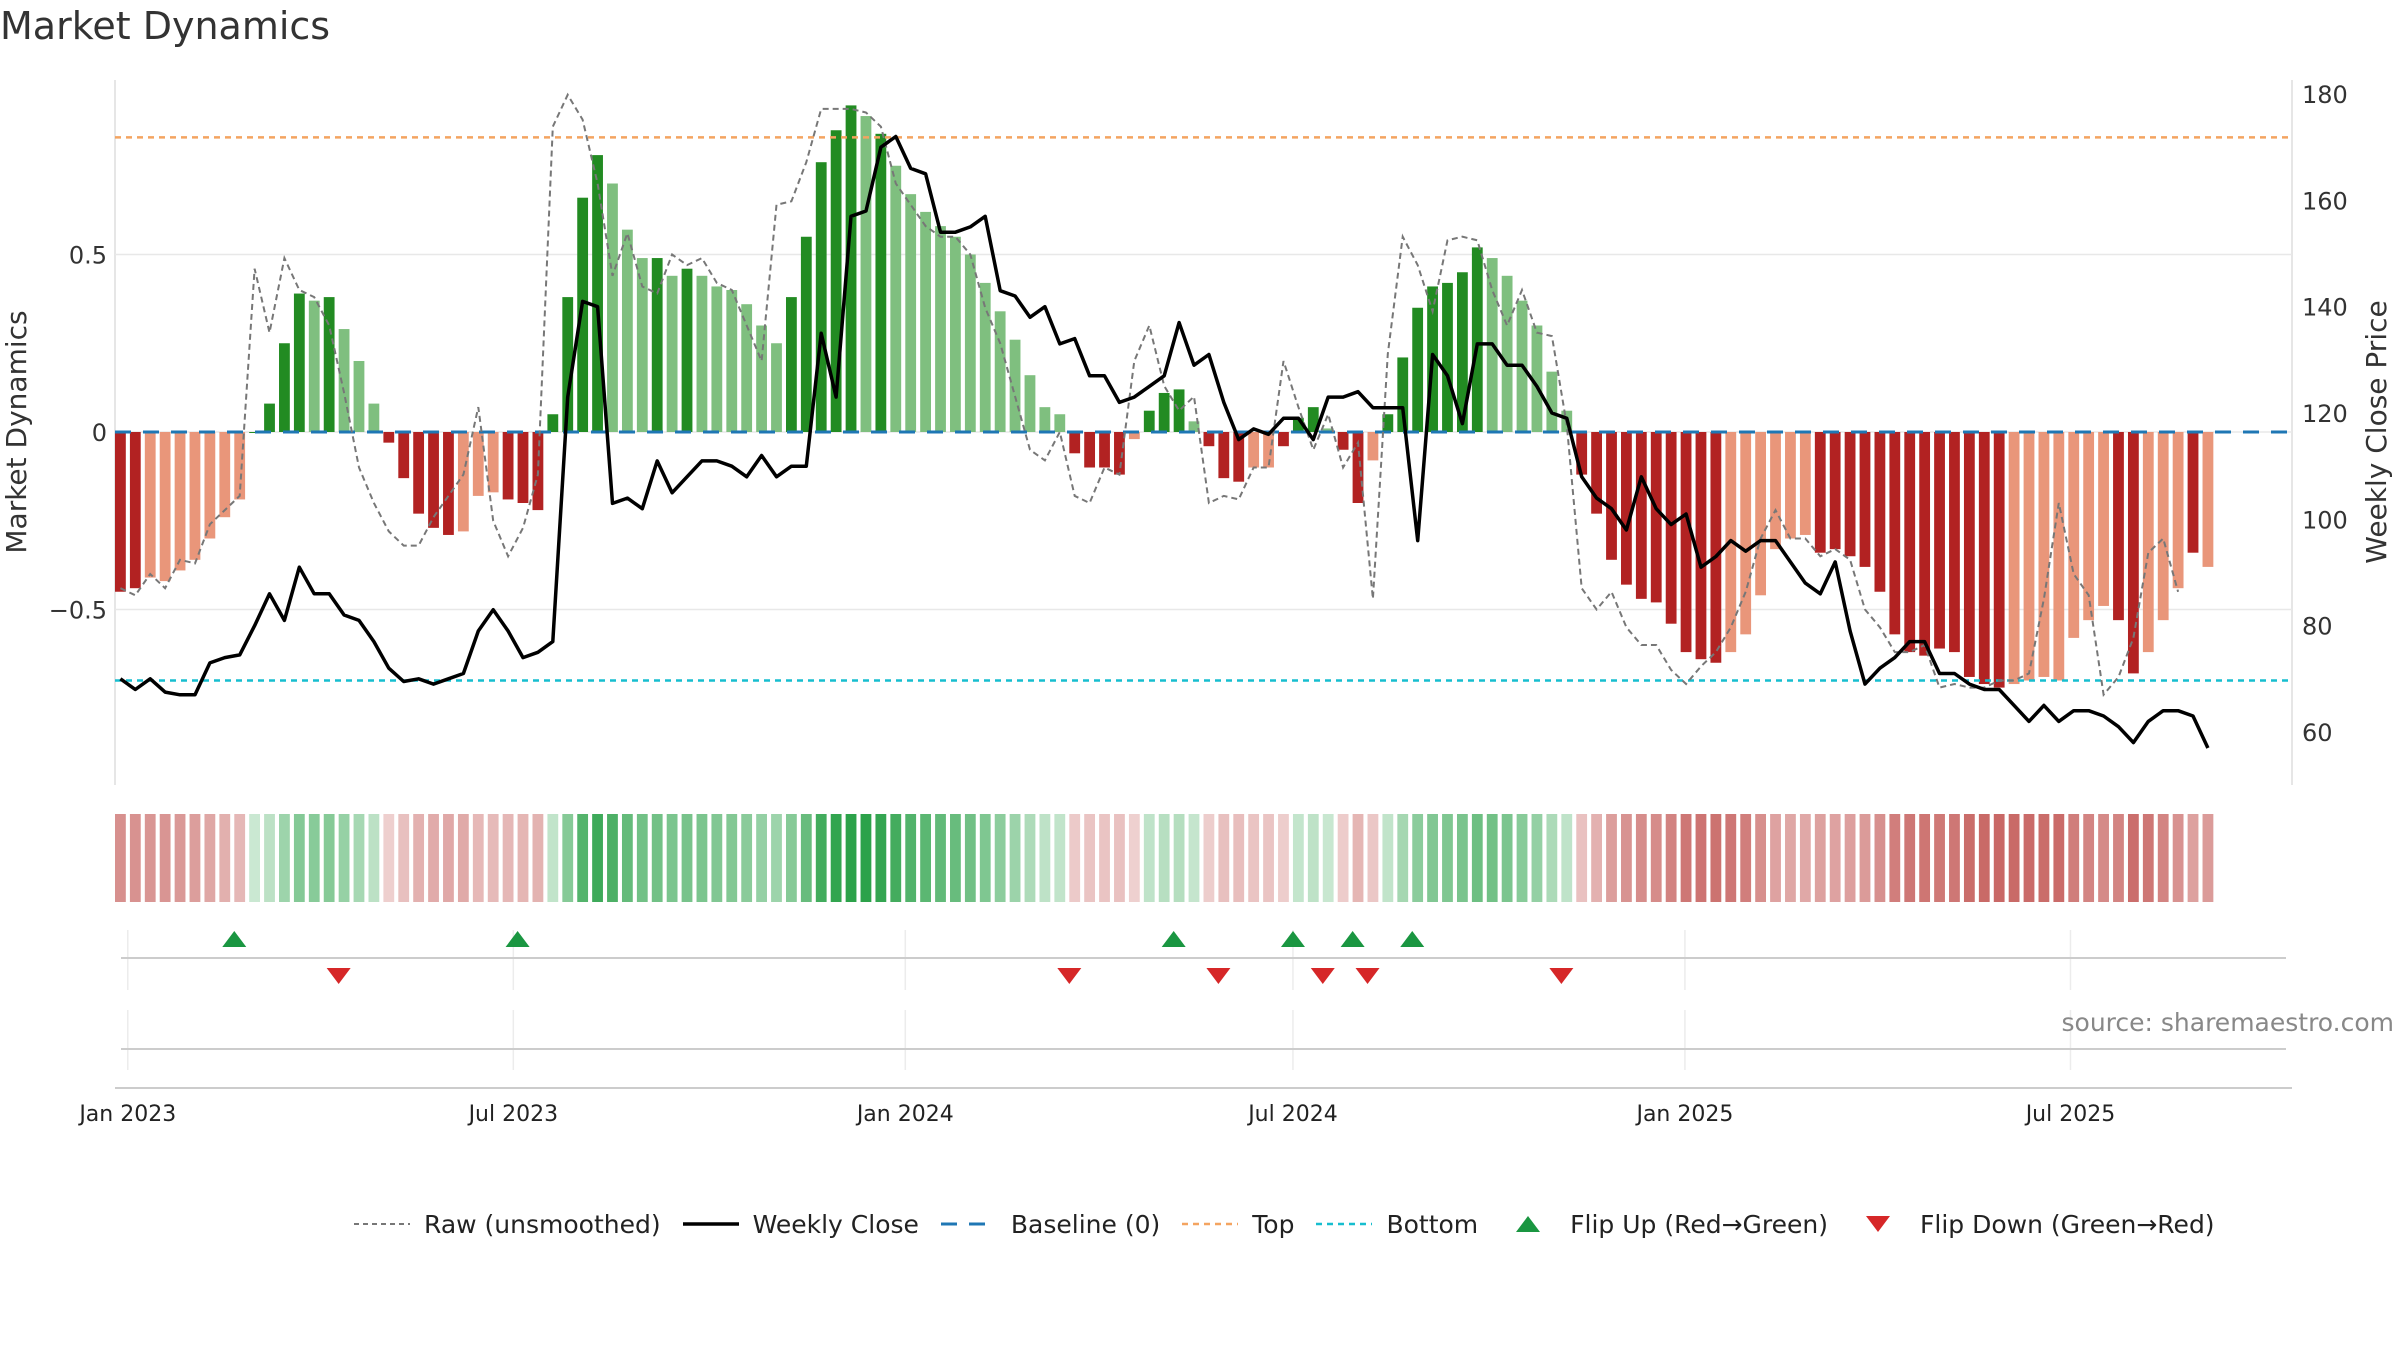  I want to click on x-tick-label: Jan 2024, so click(904, 1114).